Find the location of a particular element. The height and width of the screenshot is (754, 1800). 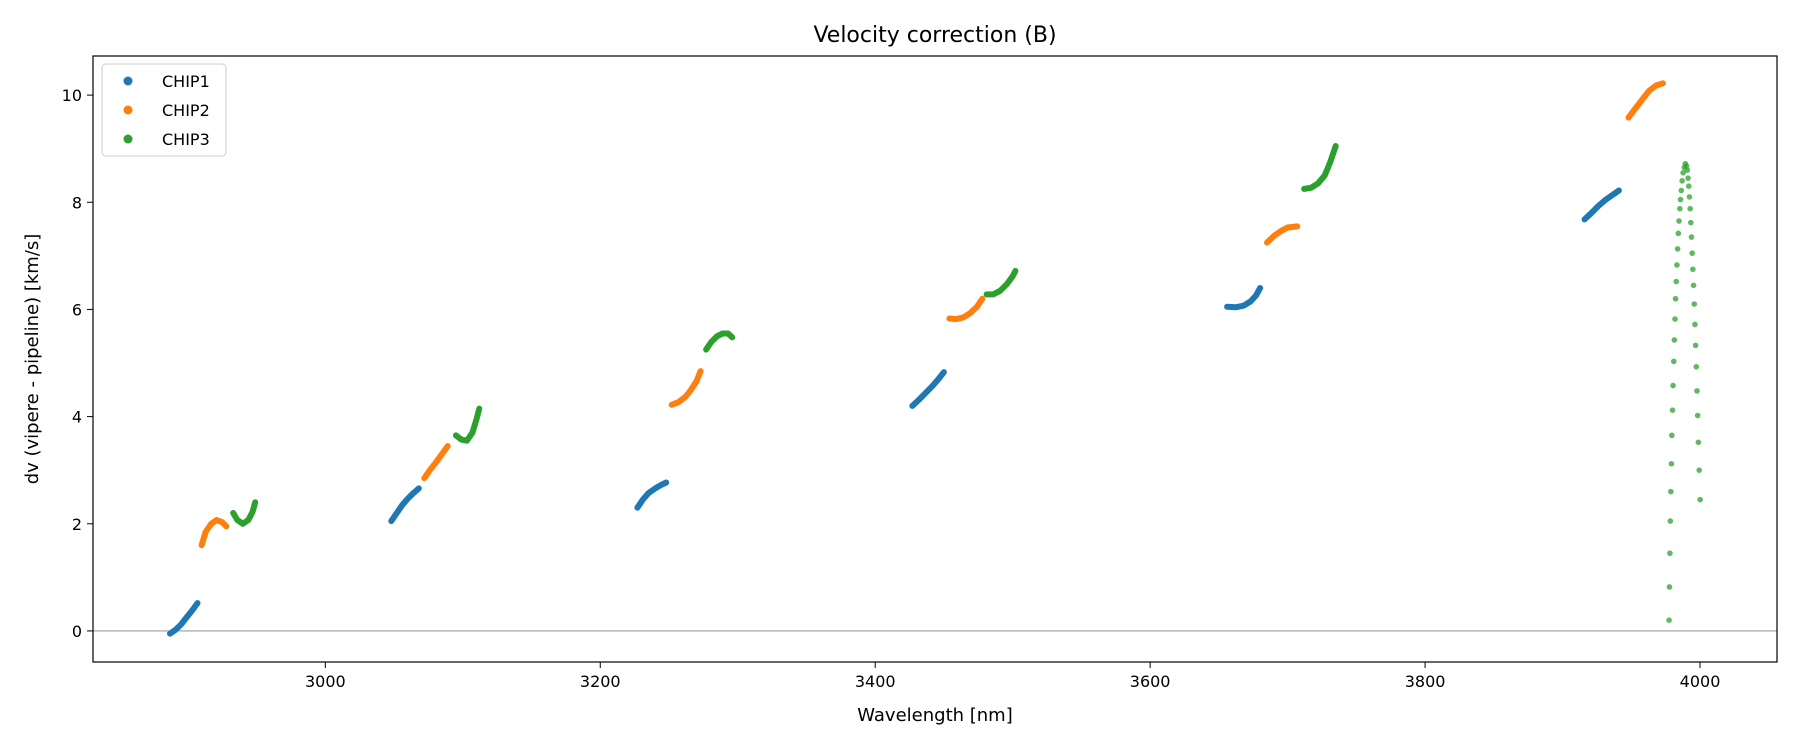

y-tick-label: 8 is located at coordinates (77, 202).